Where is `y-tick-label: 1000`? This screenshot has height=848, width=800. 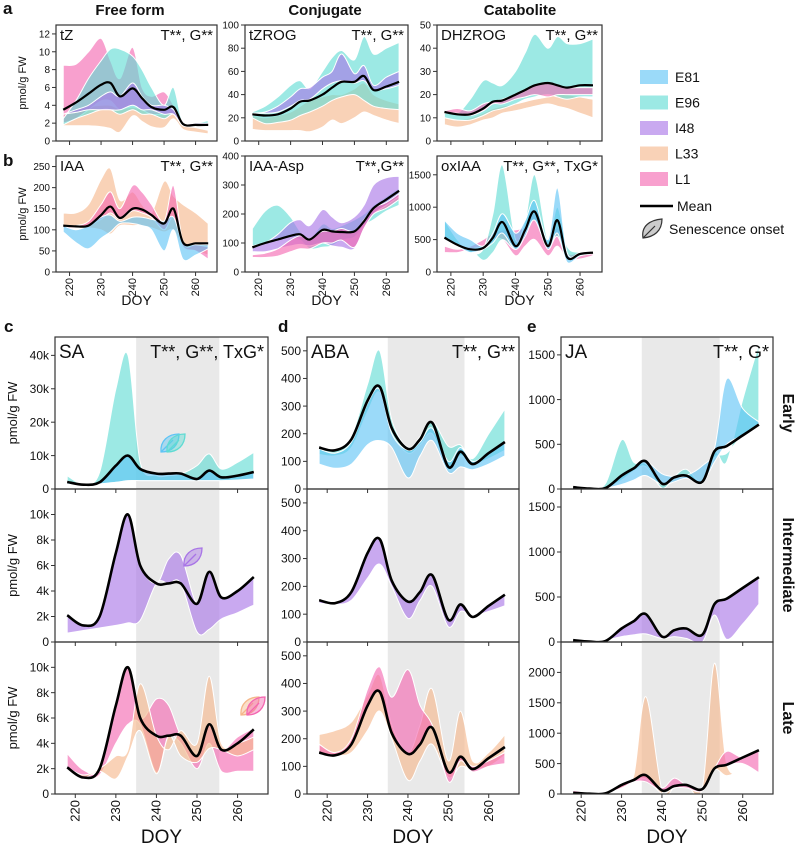 y-tick-label: 1000 is located at coordinates (541, 552).